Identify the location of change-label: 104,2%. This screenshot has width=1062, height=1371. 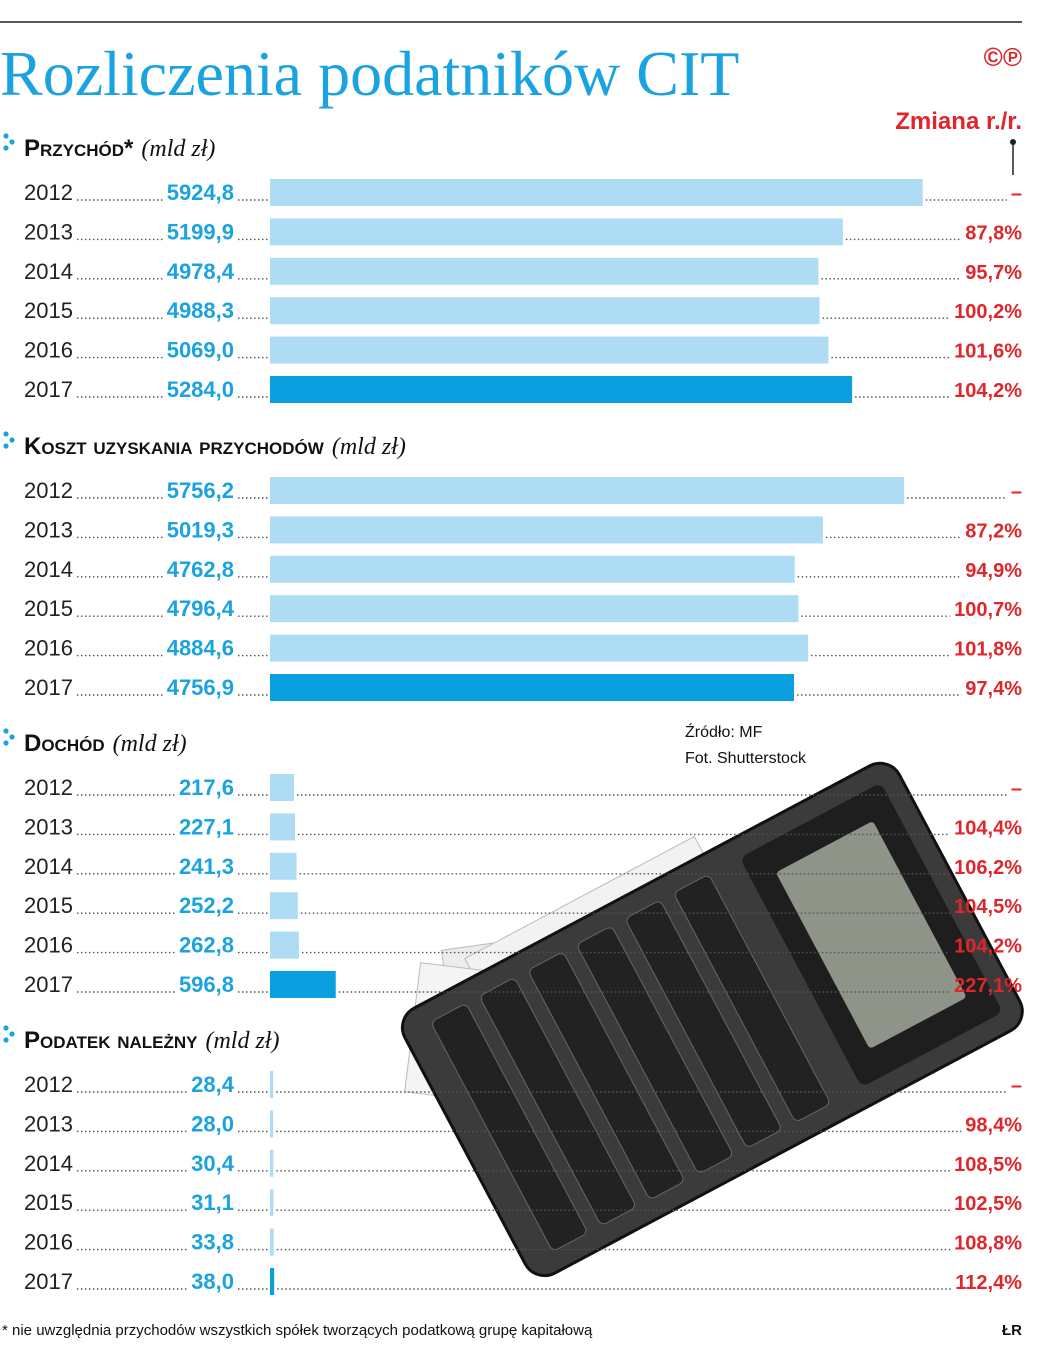
(988, 391).